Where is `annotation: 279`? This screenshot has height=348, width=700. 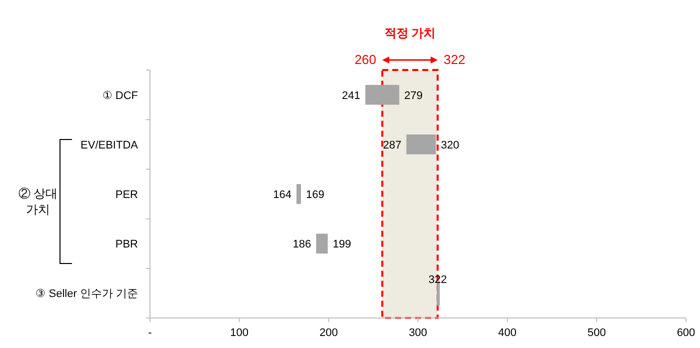 annotation: 279 is located at coordinates (413, 96).